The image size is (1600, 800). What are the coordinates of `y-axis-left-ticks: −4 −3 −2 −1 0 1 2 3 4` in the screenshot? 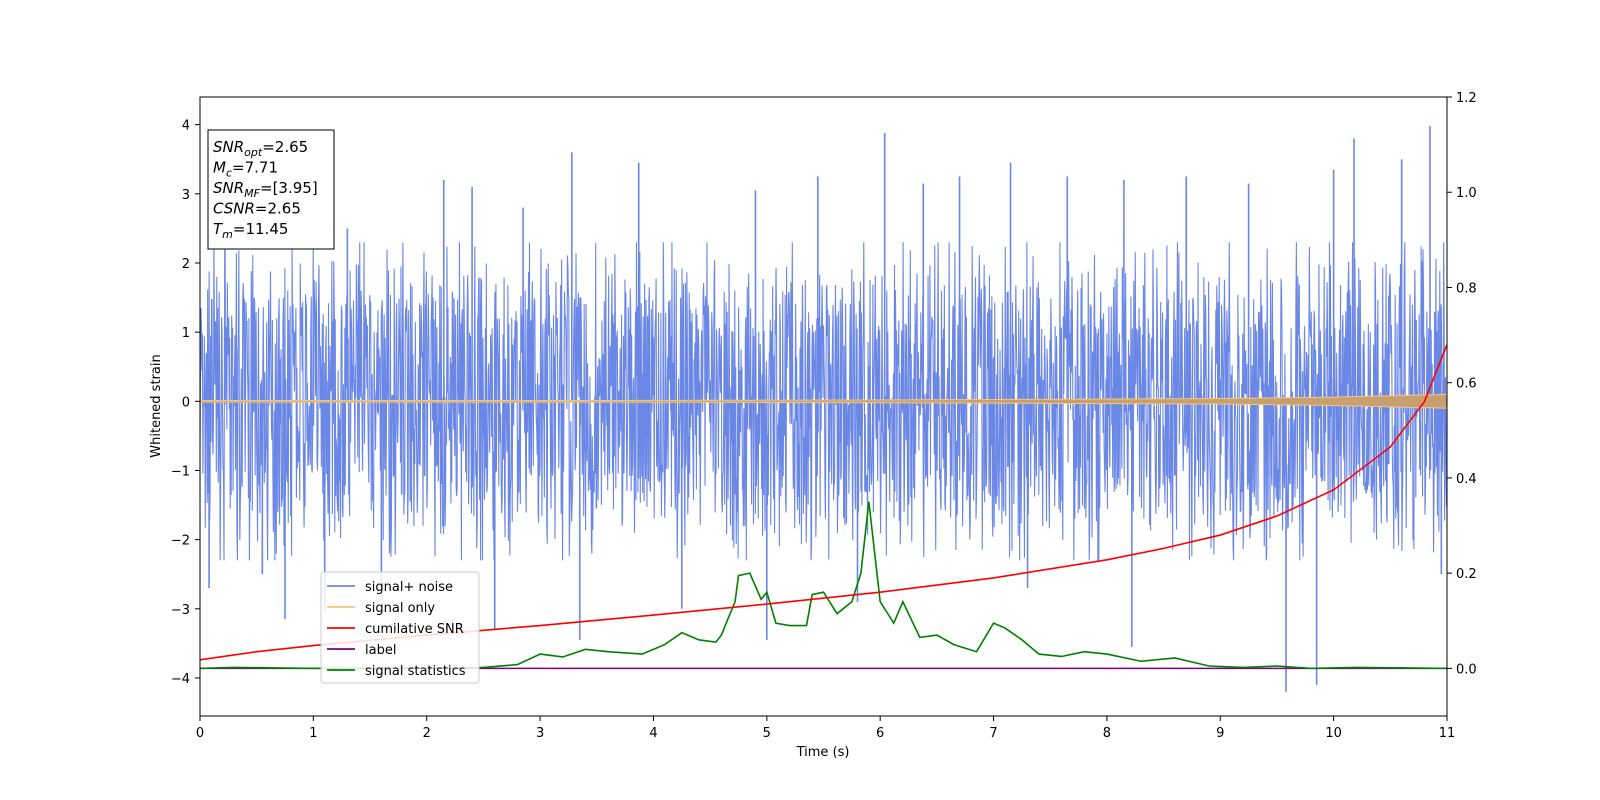 It's located at (185, 403).